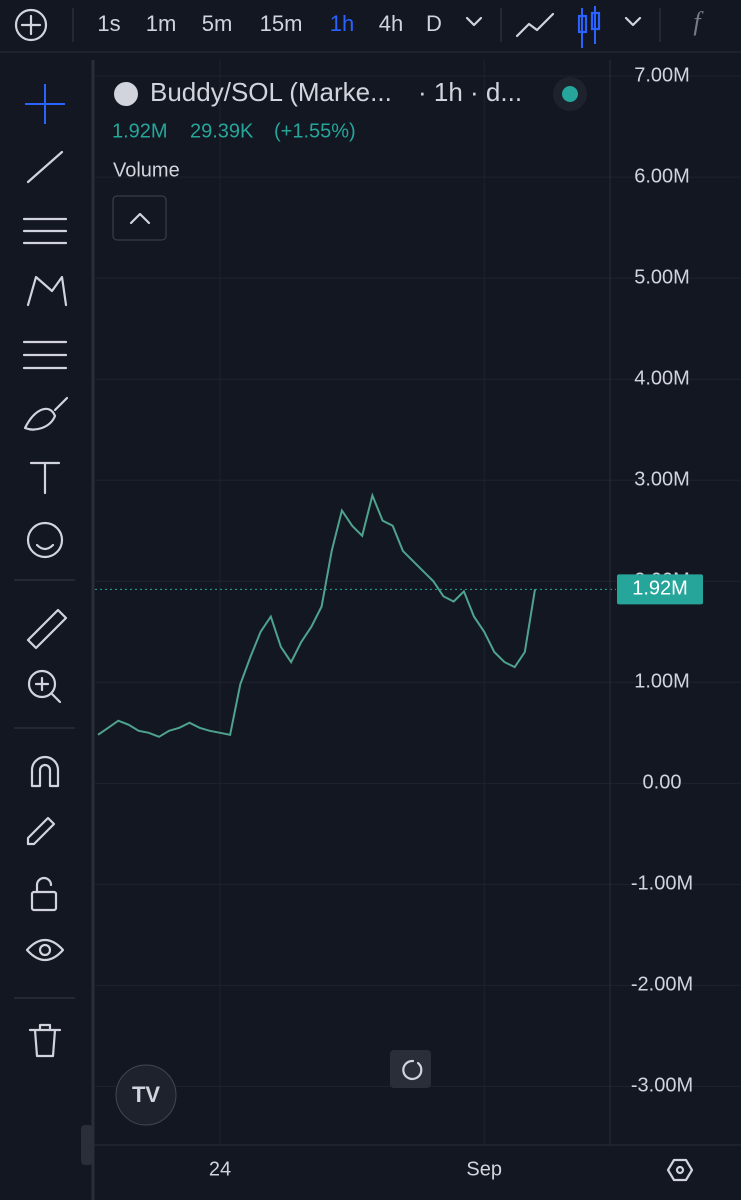 The width and height of the screenshot is (741, 1200). What do you see at coordinates (45, 167) in the screenshot?
I see `trend-line-tool` at bounding box center [45, 167].